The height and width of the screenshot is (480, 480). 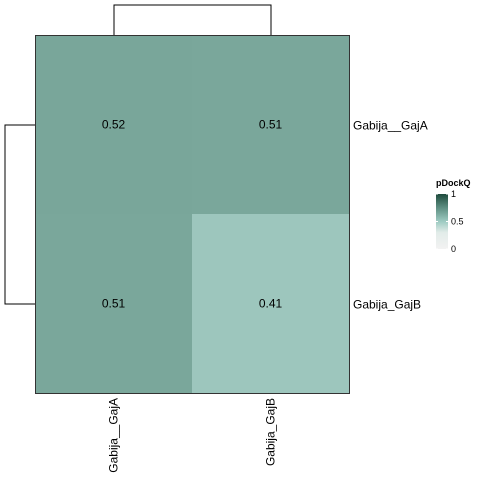 What do you see at coordinates (442, 221) in the screenshot?
I see `legend-colorbar` at bounding box center [442, 221].